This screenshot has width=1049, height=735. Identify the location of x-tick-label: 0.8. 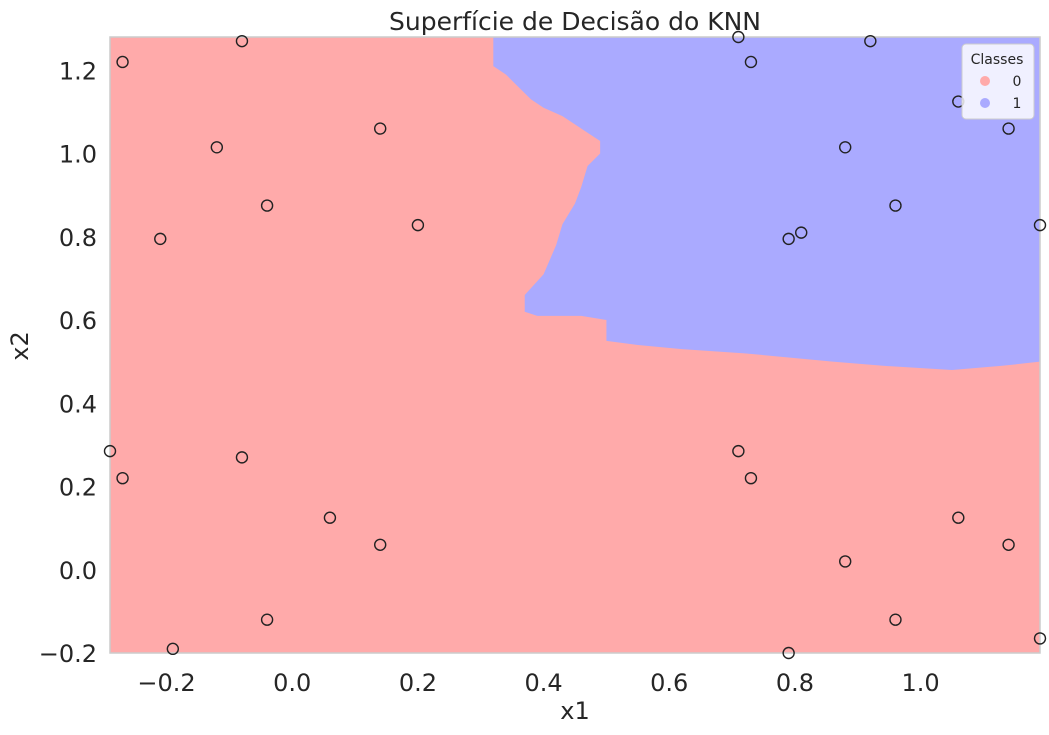
(795, 683).